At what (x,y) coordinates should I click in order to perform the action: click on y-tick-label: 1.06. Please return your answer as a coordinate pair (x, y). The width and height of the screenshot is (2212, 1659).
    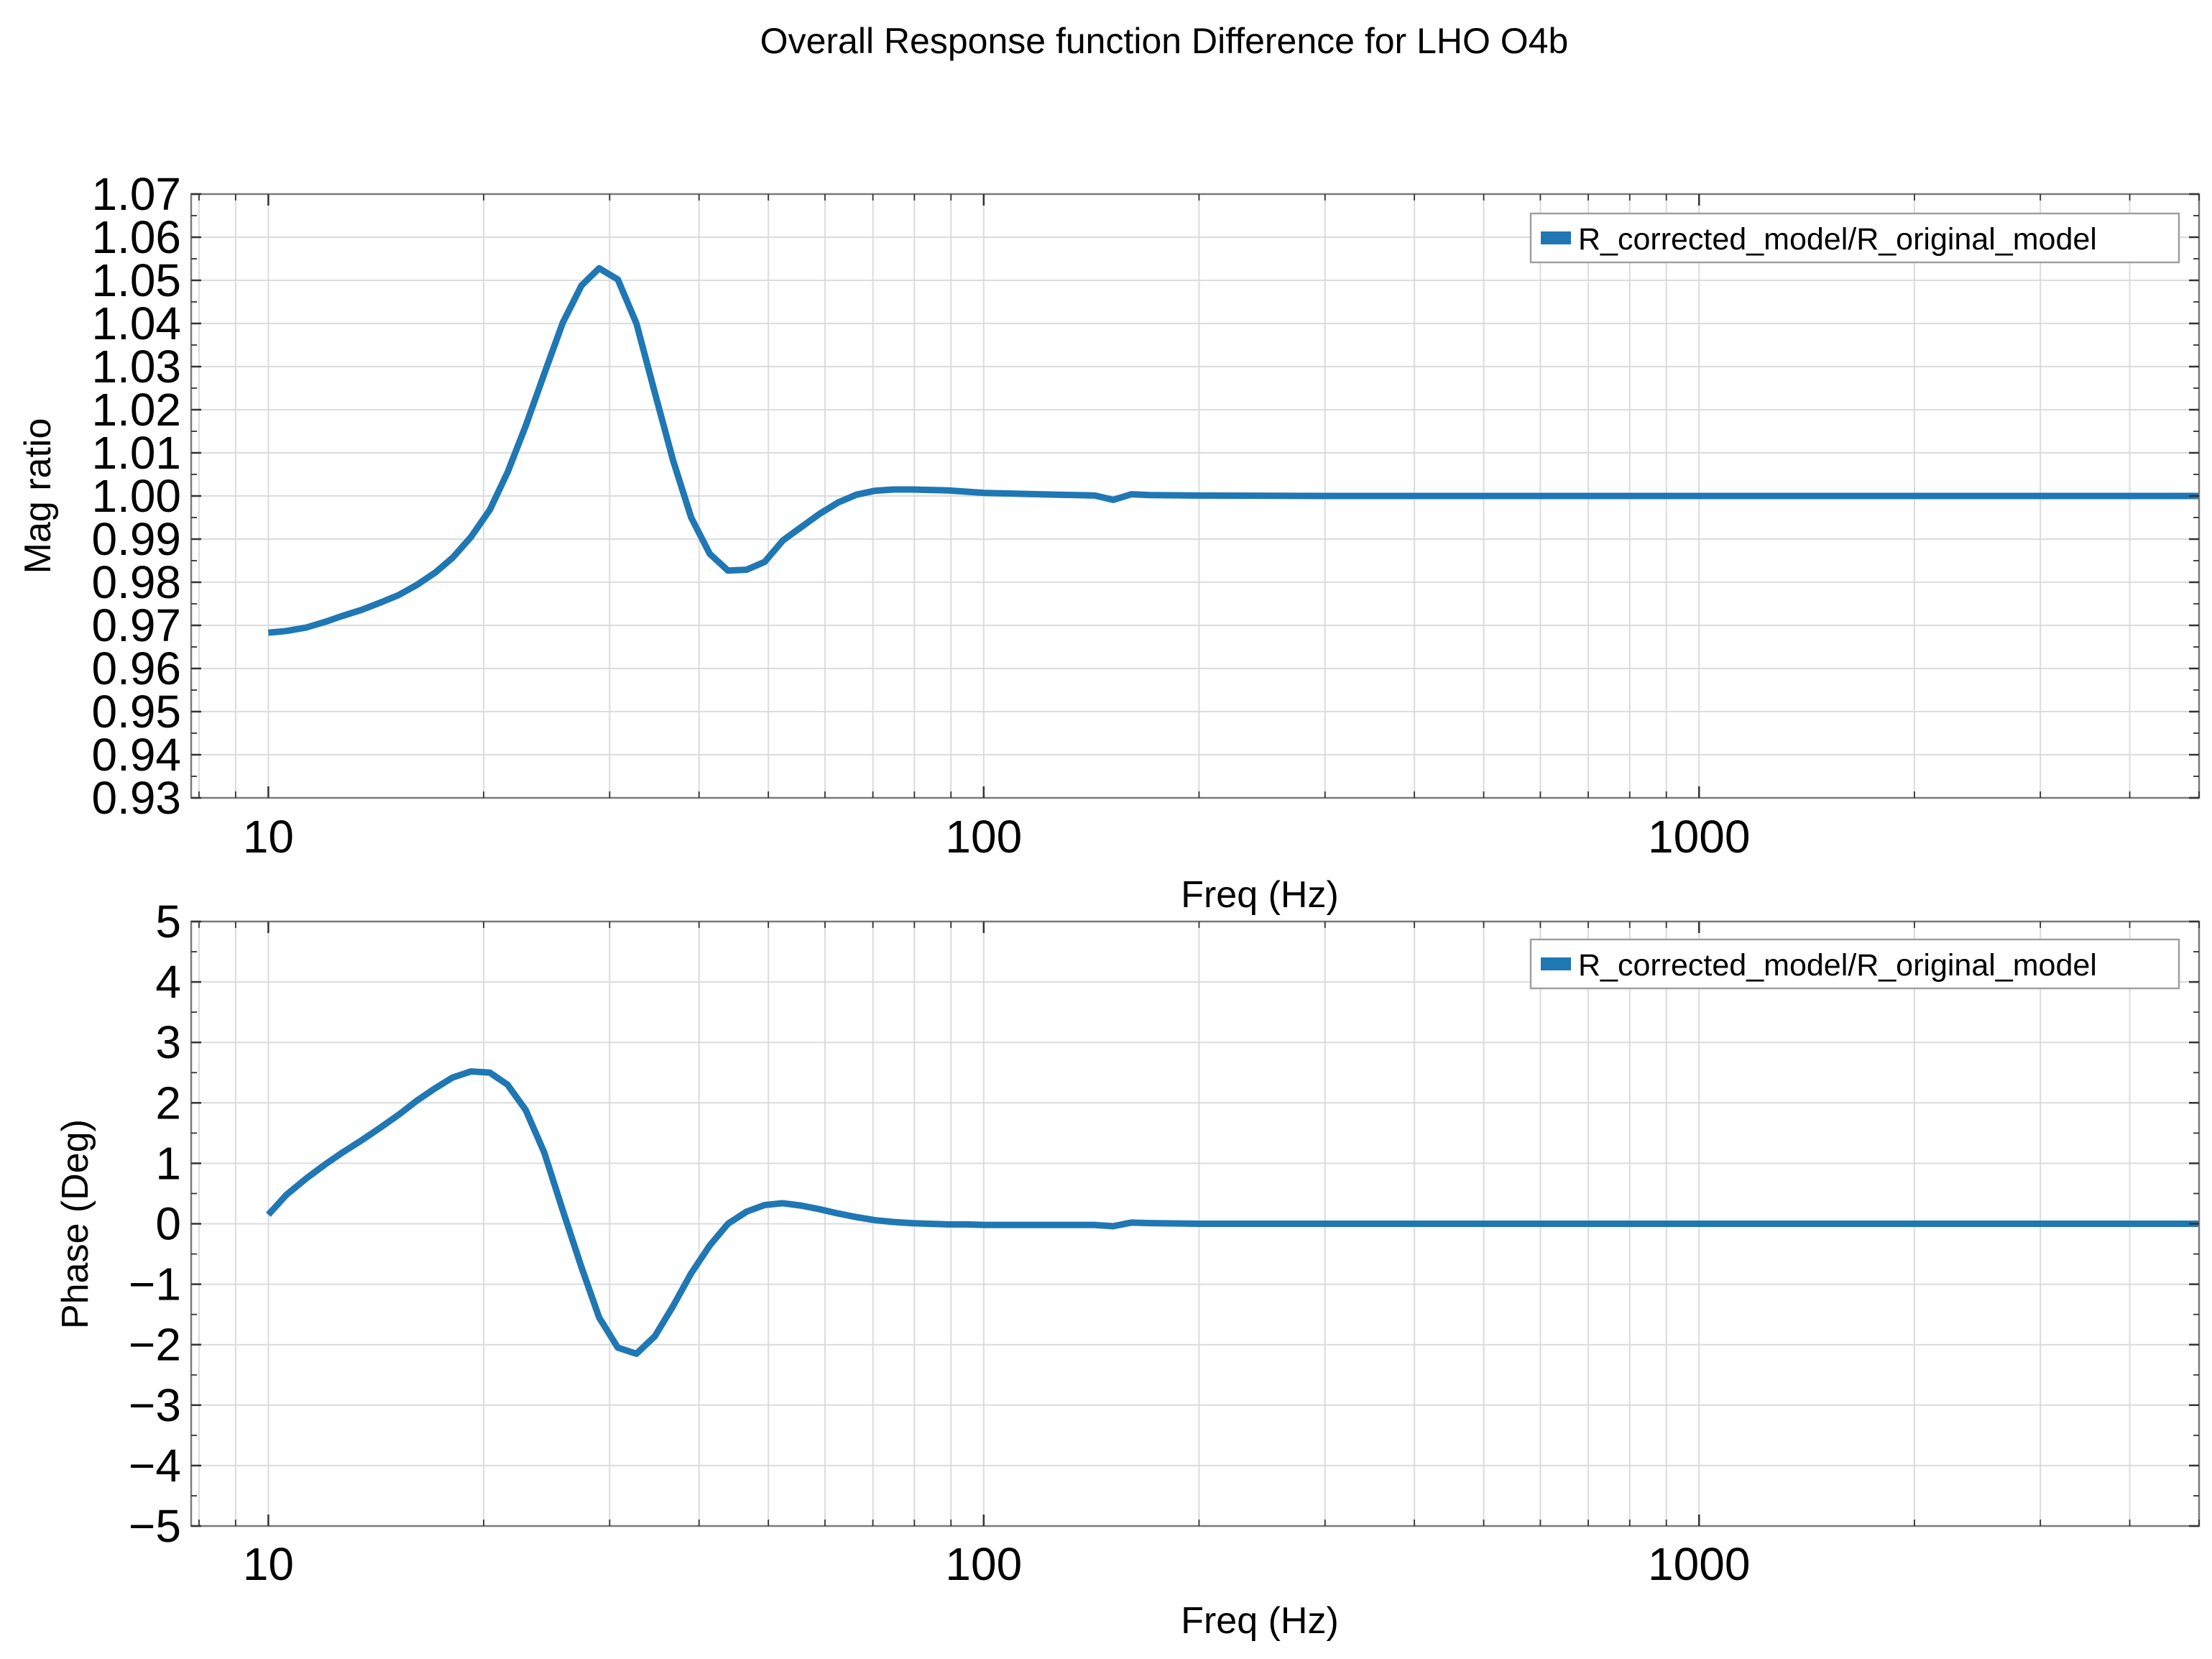
    Looking at the image, I should click on (136, 237).